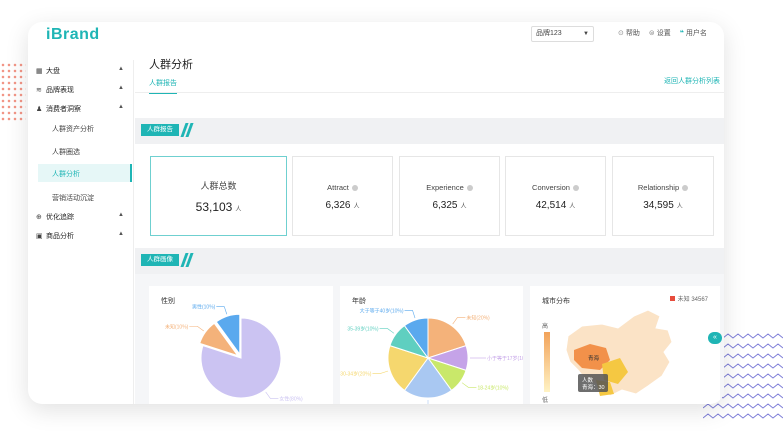  What do you see at coordinates (39, 236) in the screenshot?
I see `box-icon: ▣` at bounding box center [39, 236].